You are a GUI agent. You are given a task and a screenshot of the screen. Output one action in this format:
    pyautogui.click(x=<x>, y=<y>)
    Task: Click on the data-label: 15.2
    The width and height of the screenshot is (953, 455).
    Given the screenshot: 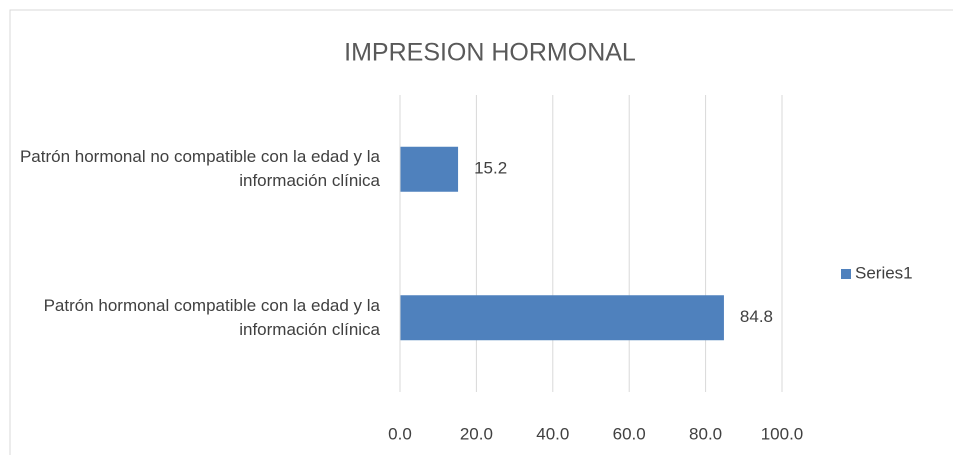 What is the action you would take?
    pyautogui.click(x=490, y=168)
    